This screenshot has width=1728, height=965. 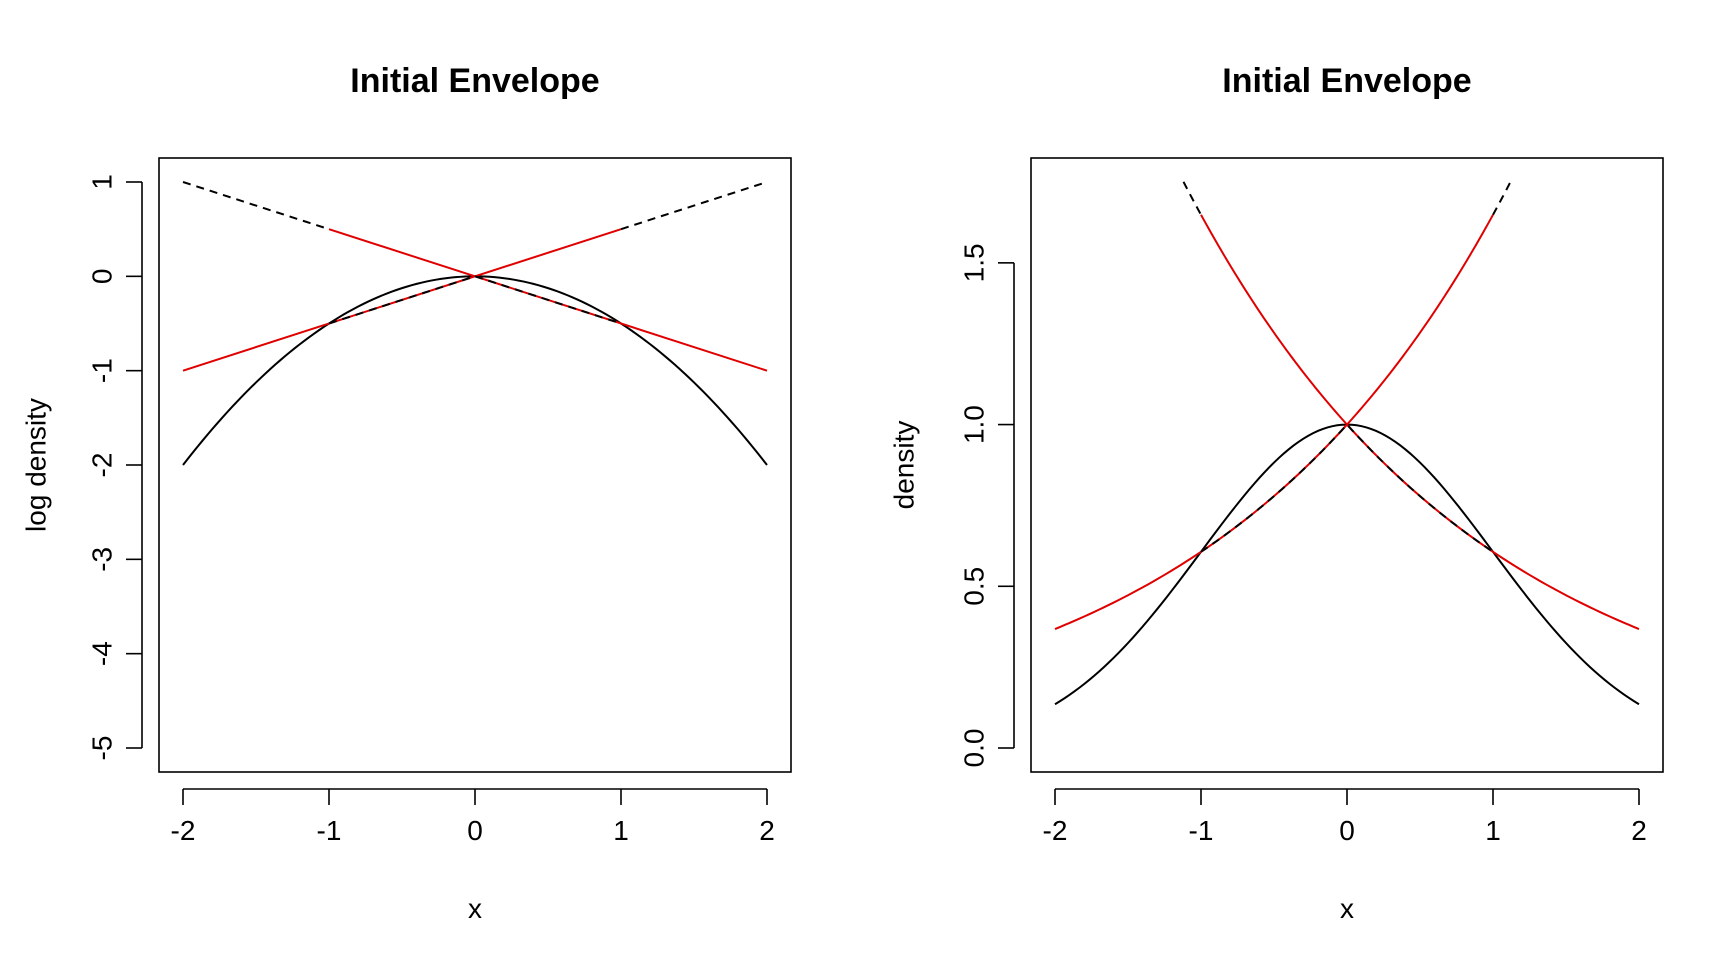 I want to click on y-axis-label: log density, so click(x=35, y=465).